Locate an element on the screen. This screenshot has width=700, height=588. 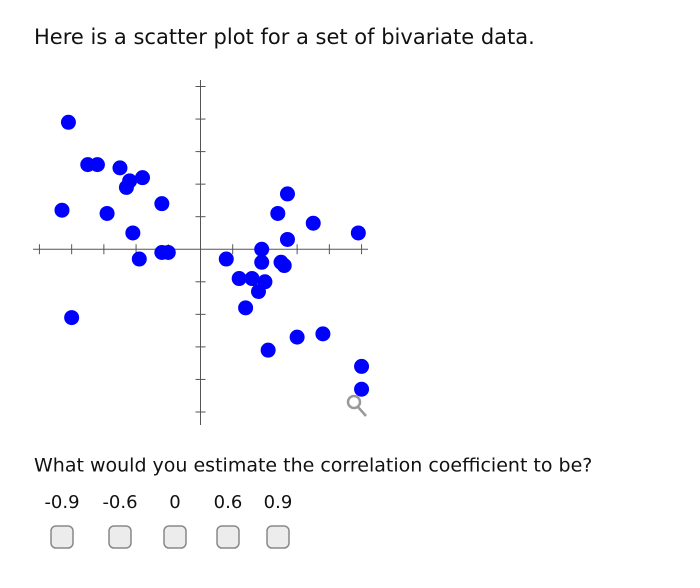
option-label: 0.9 is located at coordinates (278, 502).